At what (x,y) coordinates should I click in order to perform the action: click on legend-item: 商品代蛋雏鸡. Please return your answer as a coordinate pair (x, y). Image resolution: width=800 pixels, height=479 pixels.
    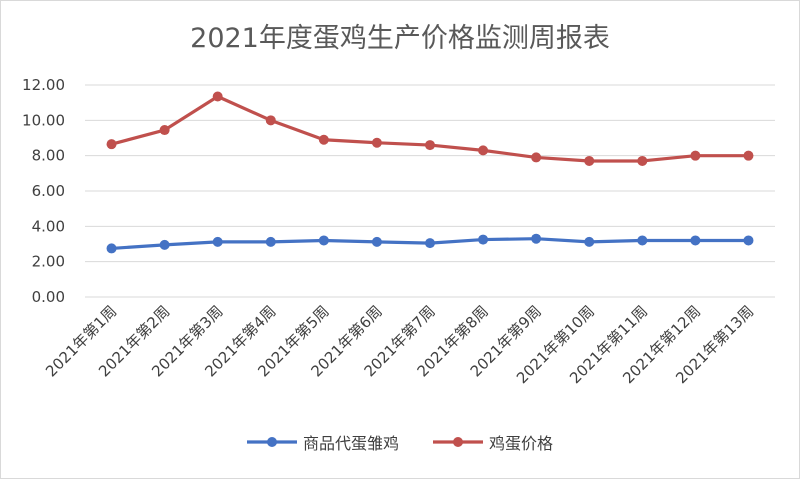
    Looking at the image, I should click on (322, 442).